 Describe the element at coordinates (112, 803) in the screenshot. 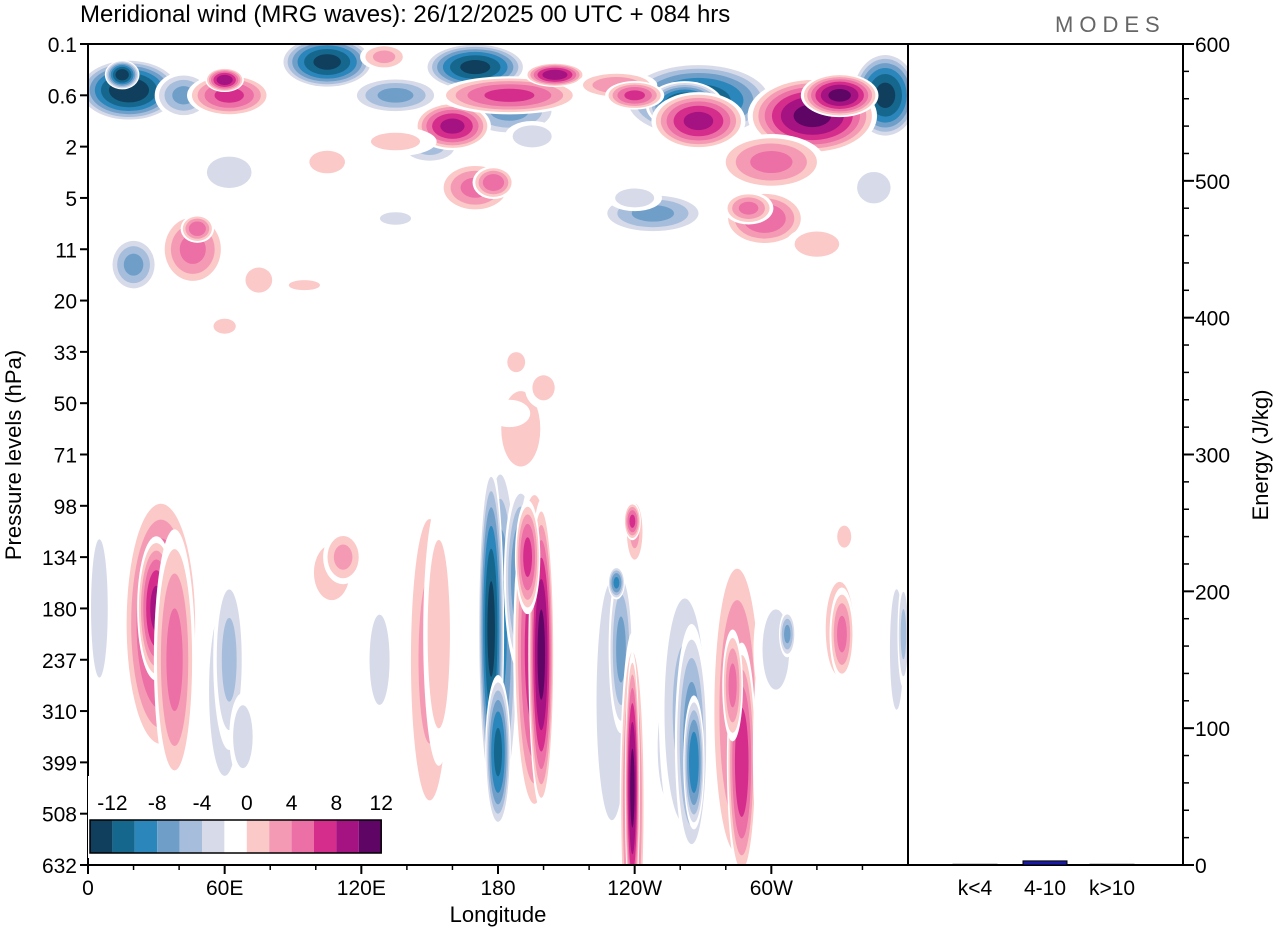

I see `colorbar-label: -12` at that location.